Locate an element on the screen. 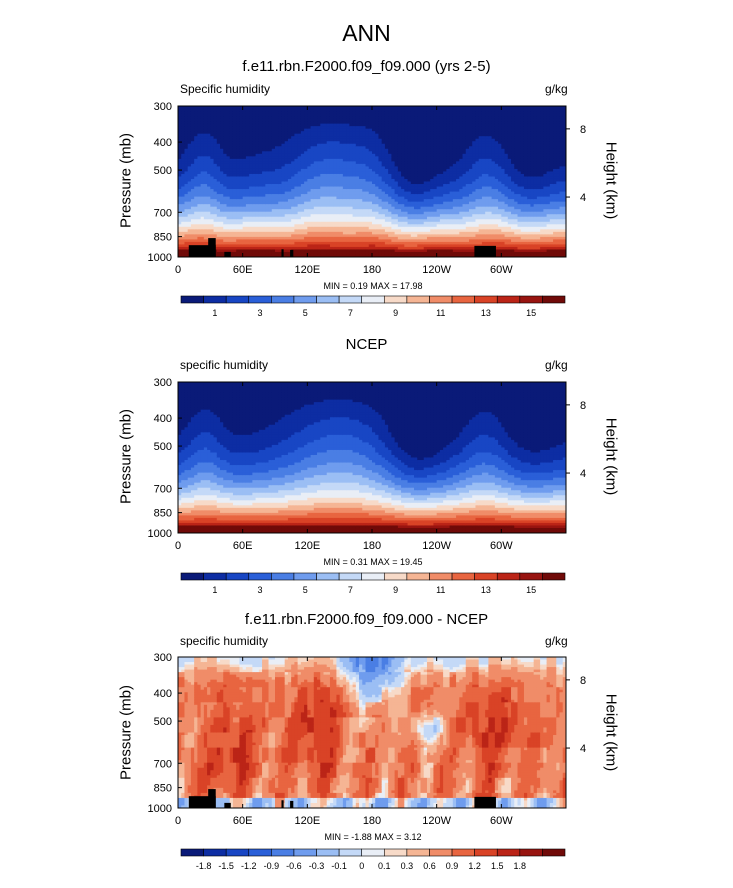  contour-field is located at coordinates (372, 182).